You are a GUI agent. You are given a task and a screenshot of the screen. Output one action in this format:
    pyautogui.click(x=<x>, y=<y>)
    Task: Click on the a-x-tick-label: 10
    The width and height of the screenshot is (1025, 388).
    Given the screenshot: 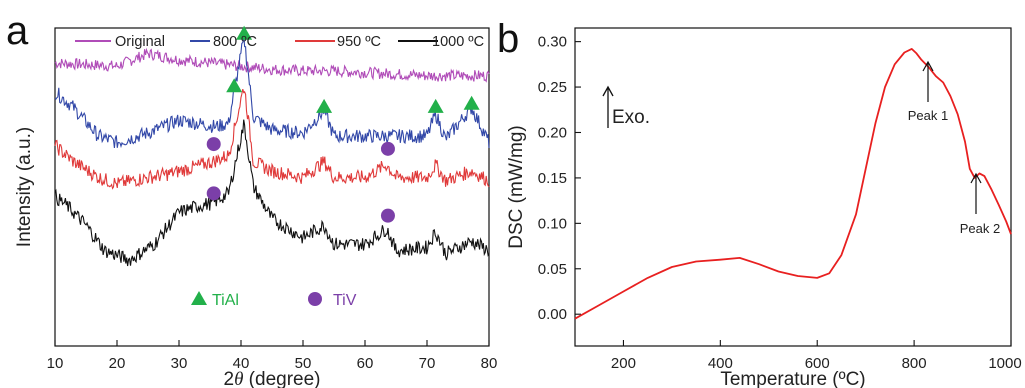 What is the action you would take?
    pyautogui.click(x=55, y=363)
    